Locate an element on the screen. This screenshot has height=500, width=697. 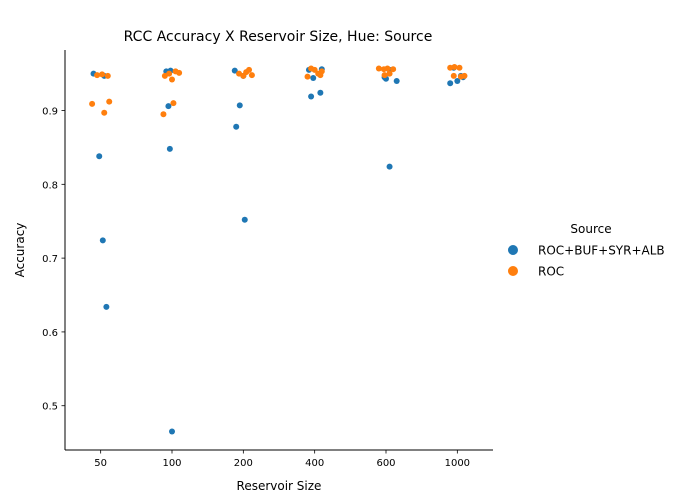
x-tick-group: 50 100 200 400 600 1000 is located at coordinates (282, 459).